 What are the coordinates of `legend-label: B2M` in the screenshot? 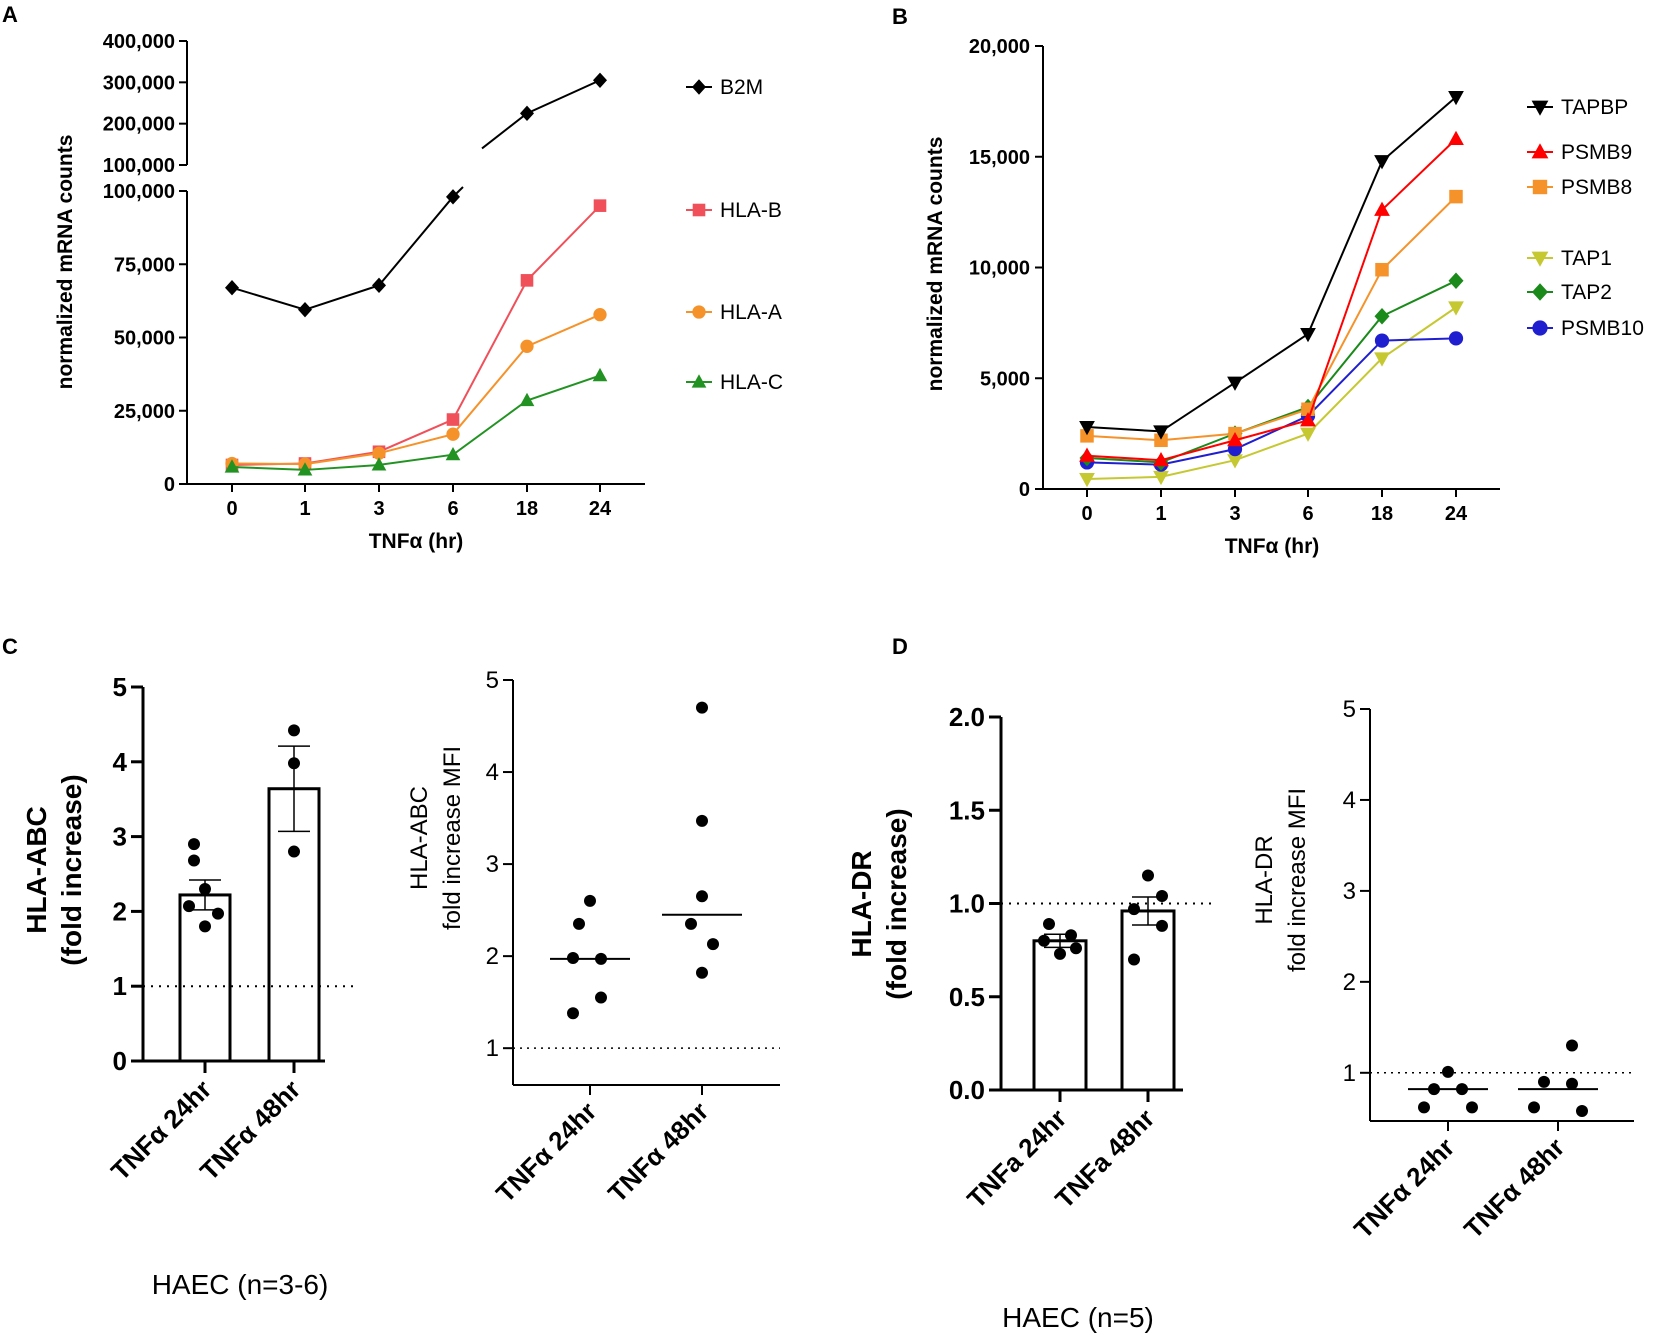 It's located at (741, 87).